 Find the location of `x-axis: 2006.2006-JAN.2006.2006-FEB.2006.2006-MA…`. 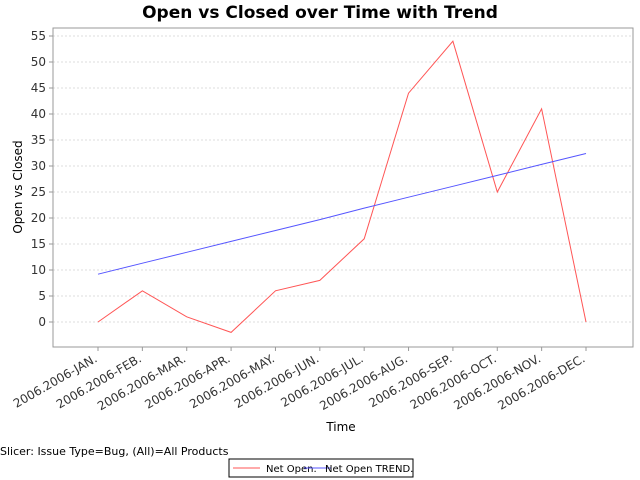

x-axis: 2006.2006-JAN.2006.2006-FEB.2006.2006-MA… is located at coordinates (299, 380).